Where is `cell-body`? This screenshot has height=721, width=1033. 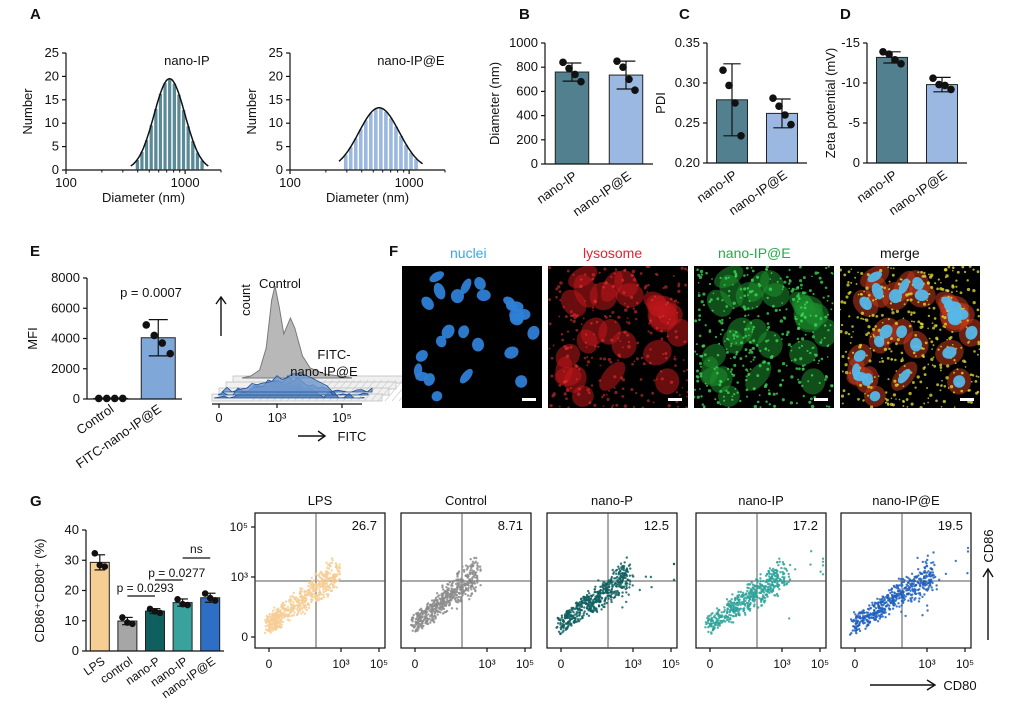
cell-body is located at coordinates (594, 331).